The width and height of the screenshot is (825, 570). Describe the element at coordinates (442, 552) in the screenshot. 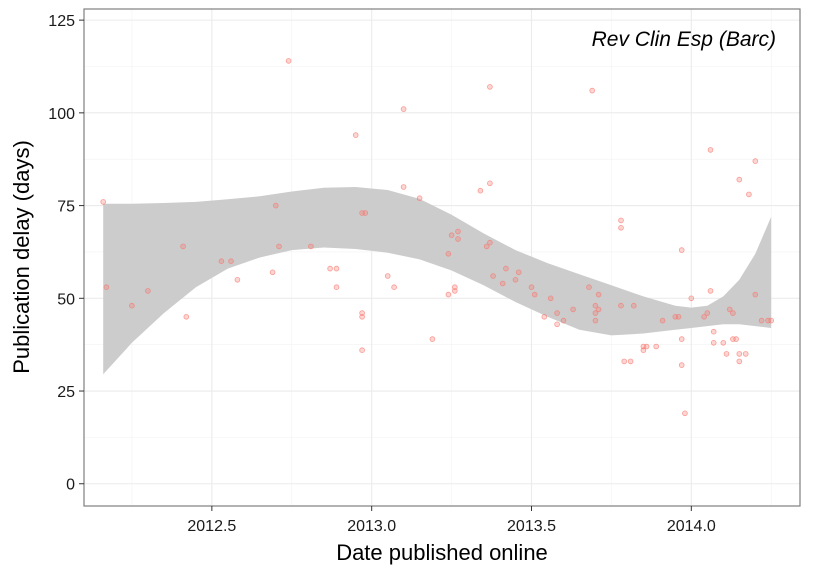

I see `x-axis-title: Date published online` at that location.